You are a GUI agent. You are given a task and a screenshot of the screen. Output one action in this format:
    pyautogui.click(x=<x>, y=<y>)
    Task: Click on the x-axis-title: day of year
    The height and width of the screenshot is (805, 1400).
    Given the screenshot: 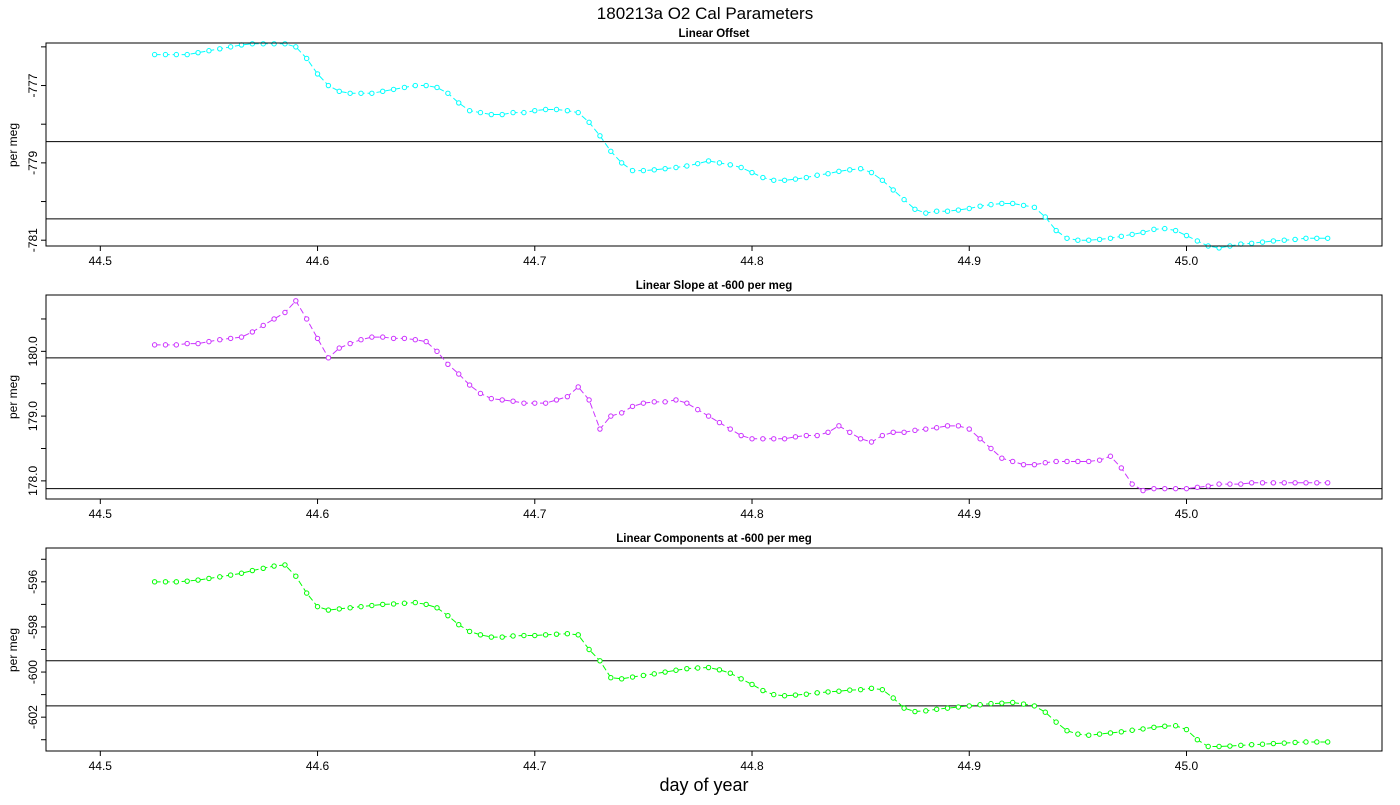 What is the action you would take?
    pyautogui.click(x=703, y=785)
    